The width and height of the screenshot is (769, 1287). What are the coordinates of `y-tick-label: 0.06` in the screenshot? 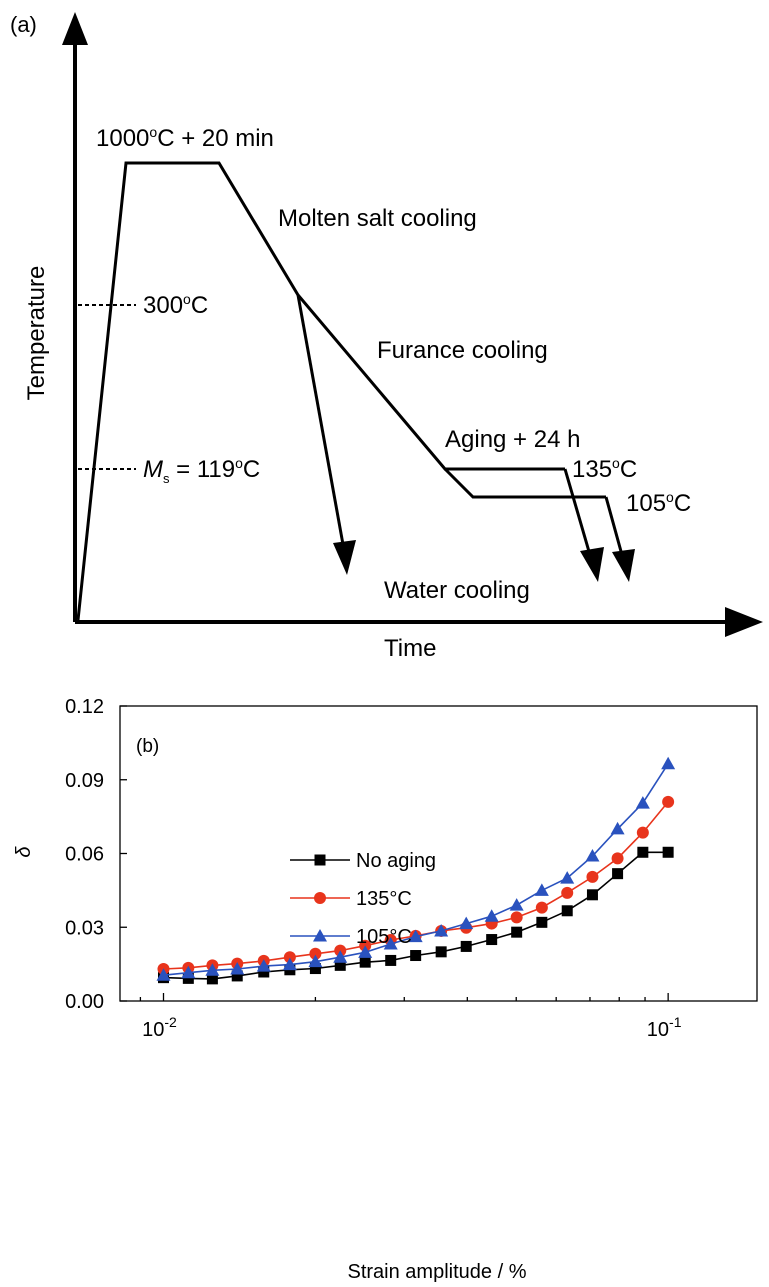 It's located at (84, 855).